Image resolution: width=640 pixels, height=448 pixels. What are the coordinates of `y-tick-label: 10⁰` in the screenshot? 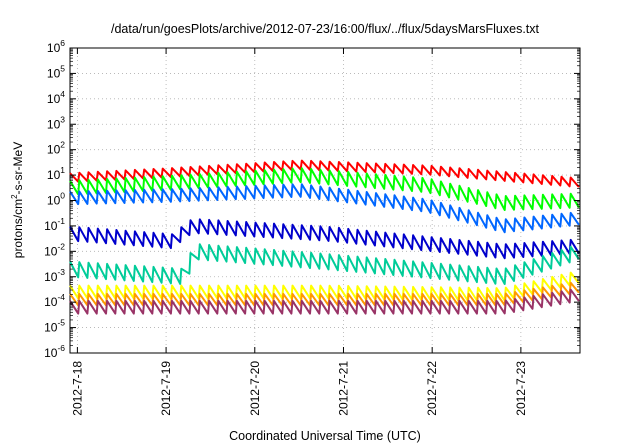 It's located at (56, 199).